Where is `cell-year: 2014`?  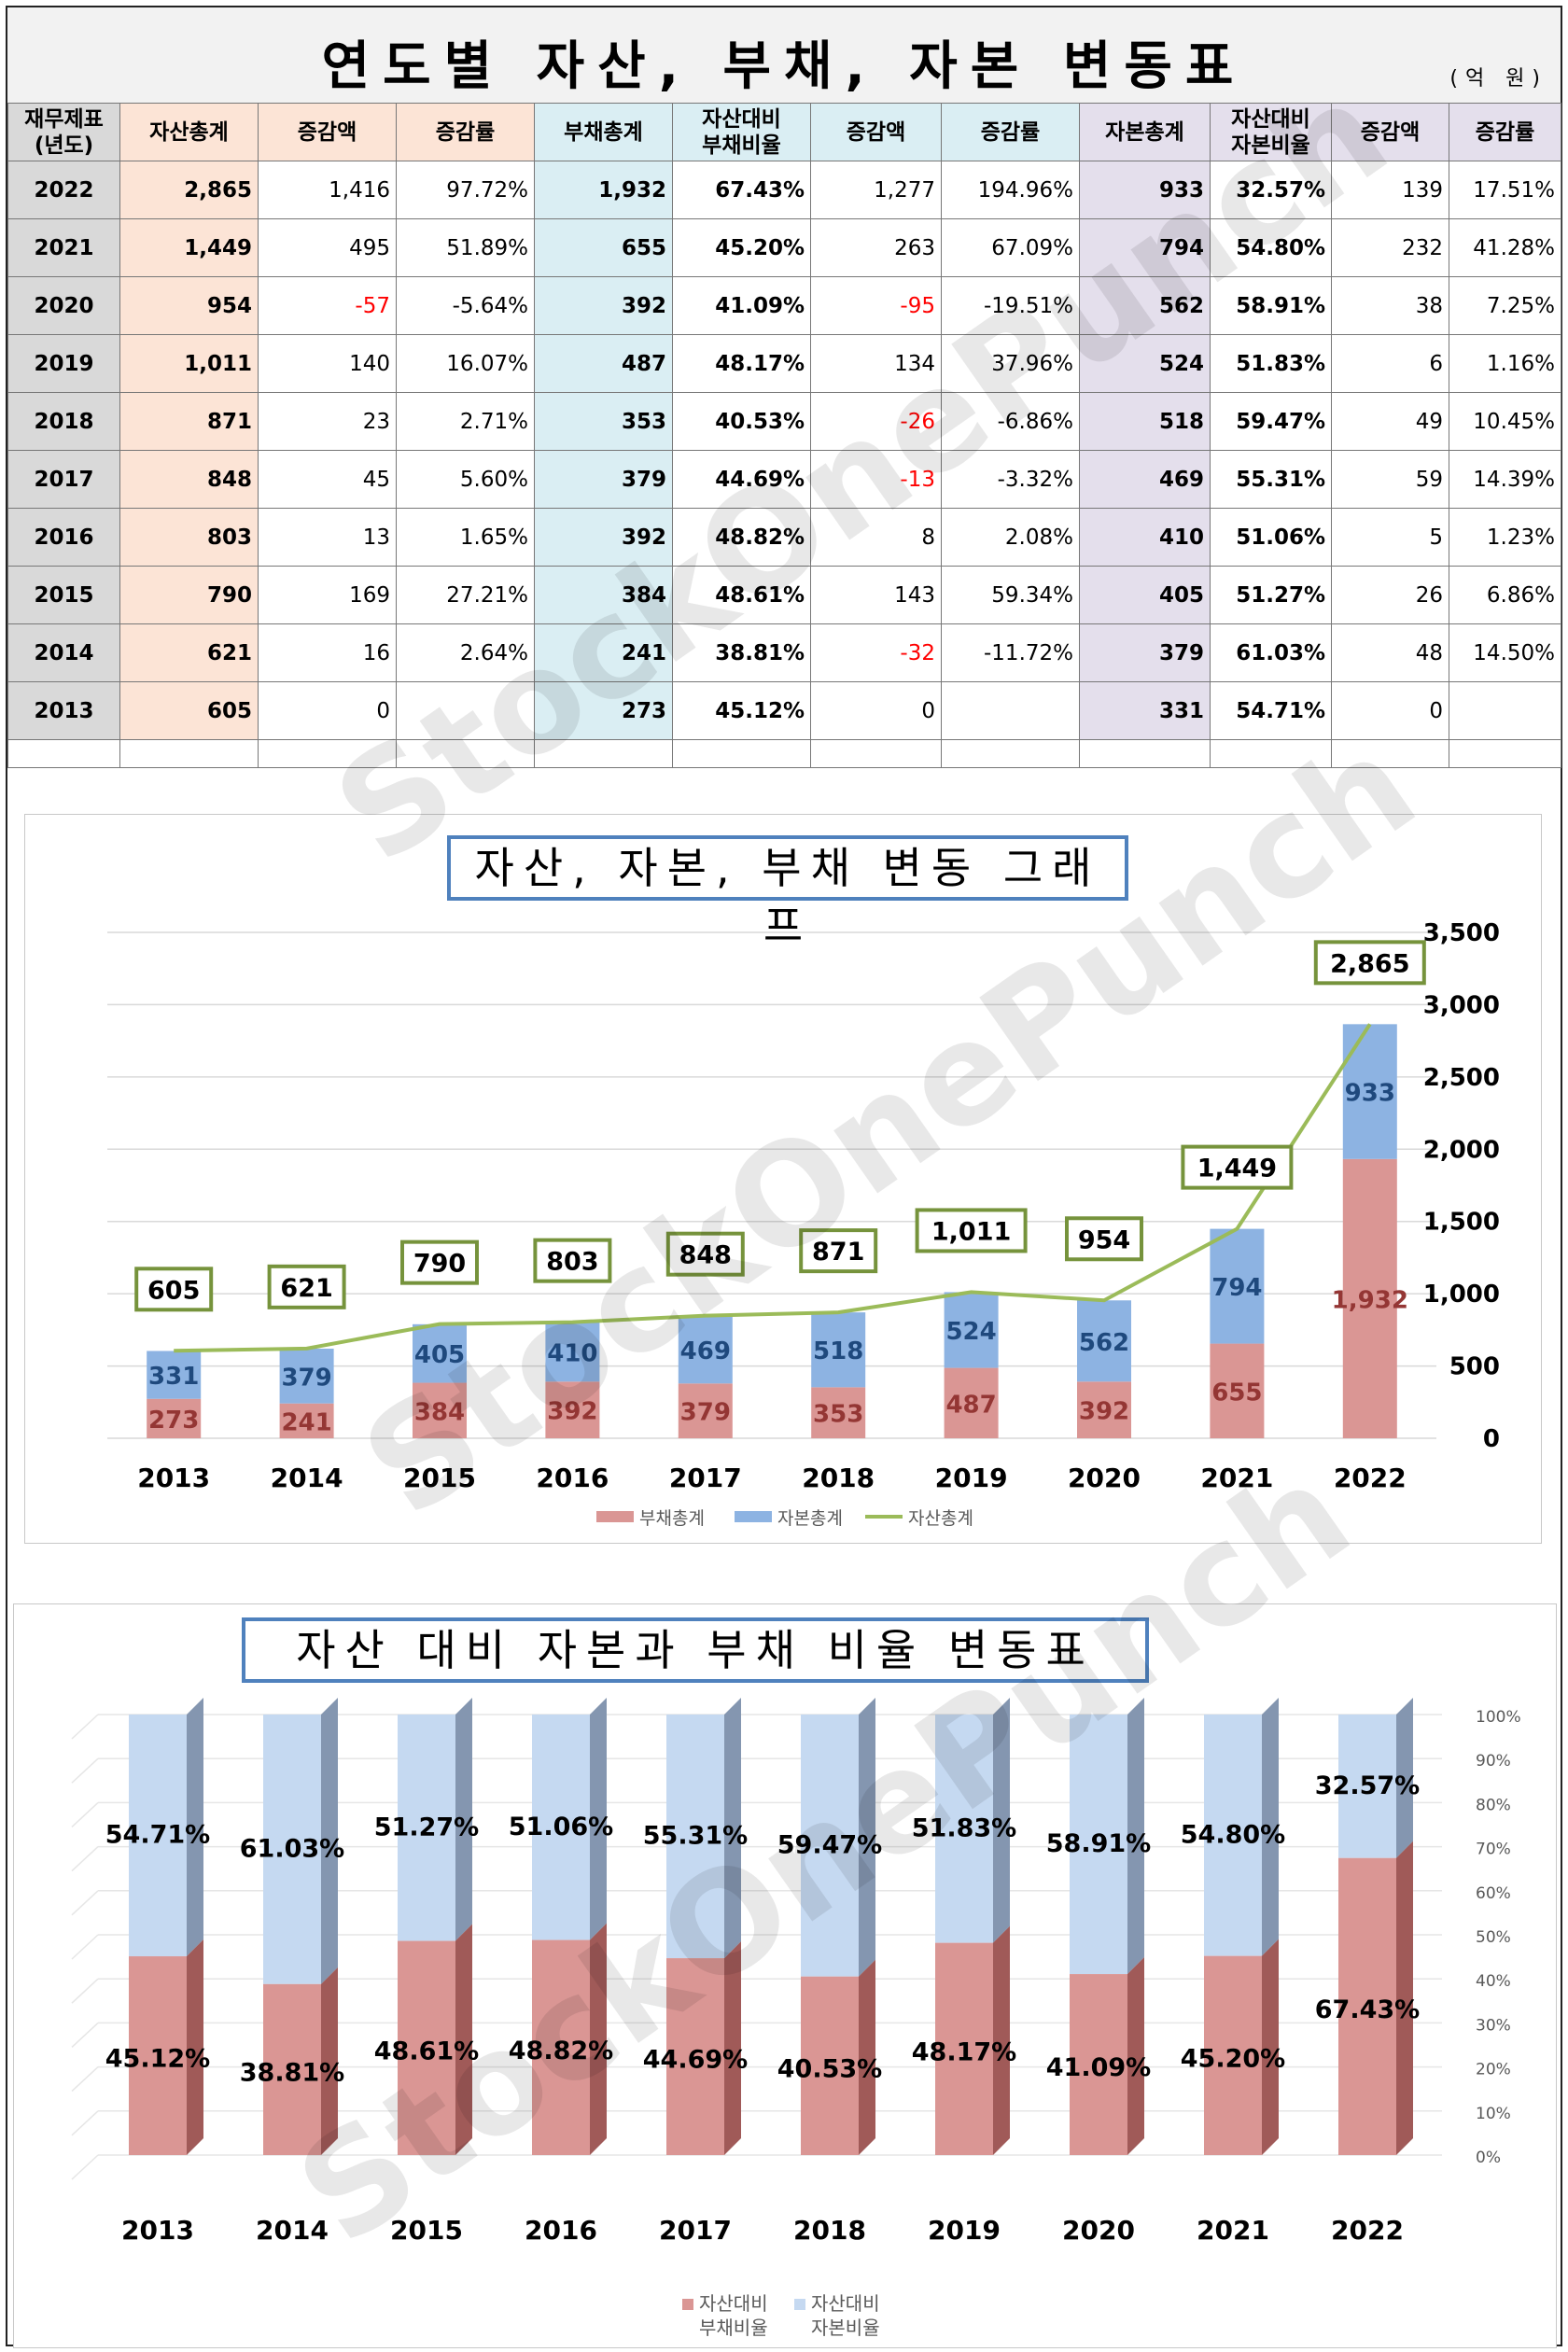 cell-year: 2014 is located at coordinates (63, 652).